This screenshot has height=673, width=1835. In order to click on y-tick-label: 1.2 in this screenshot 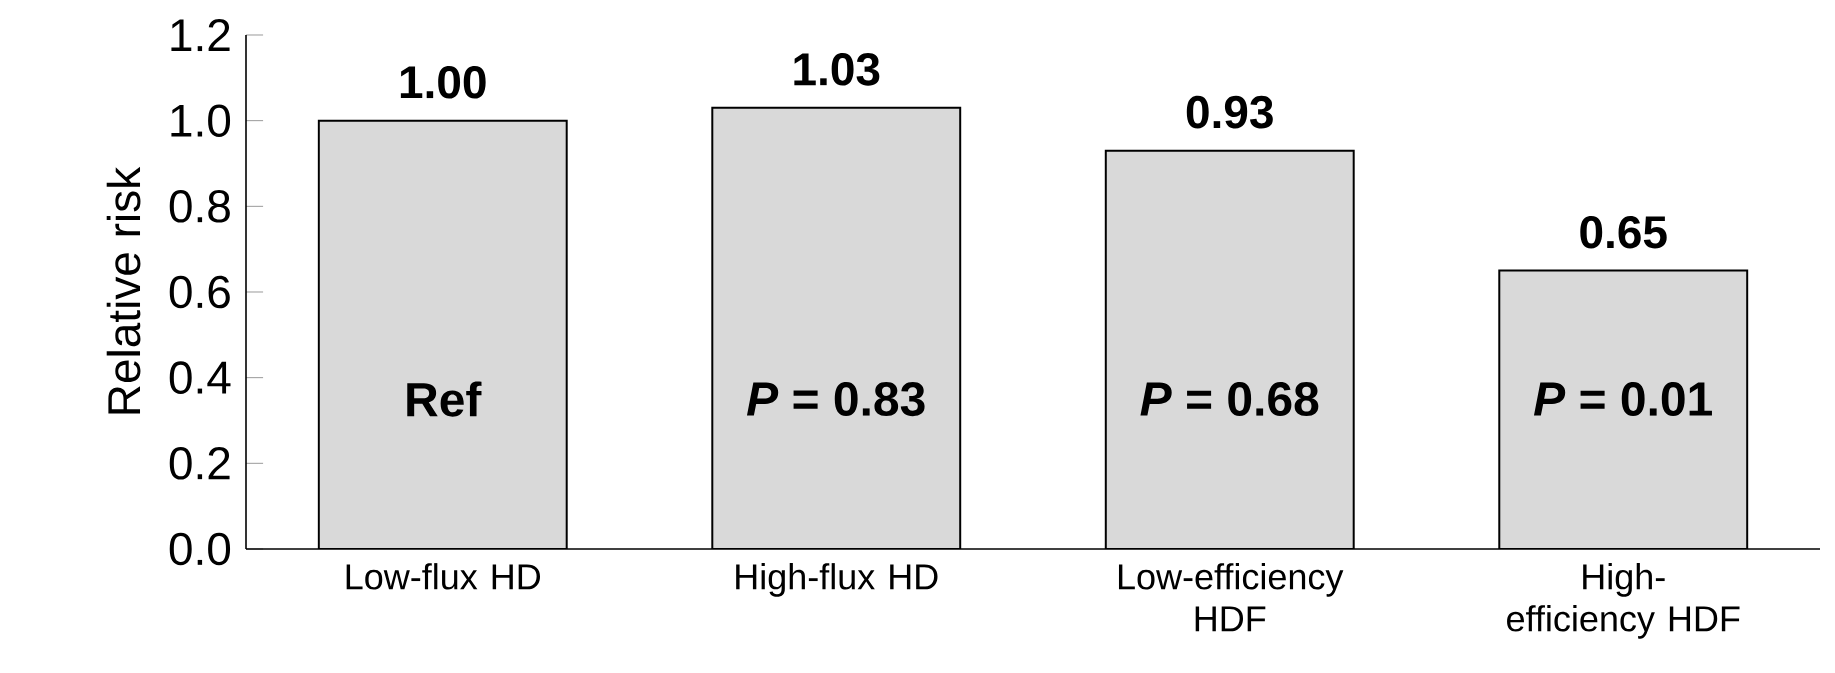, I will do `click(200, 35)`.